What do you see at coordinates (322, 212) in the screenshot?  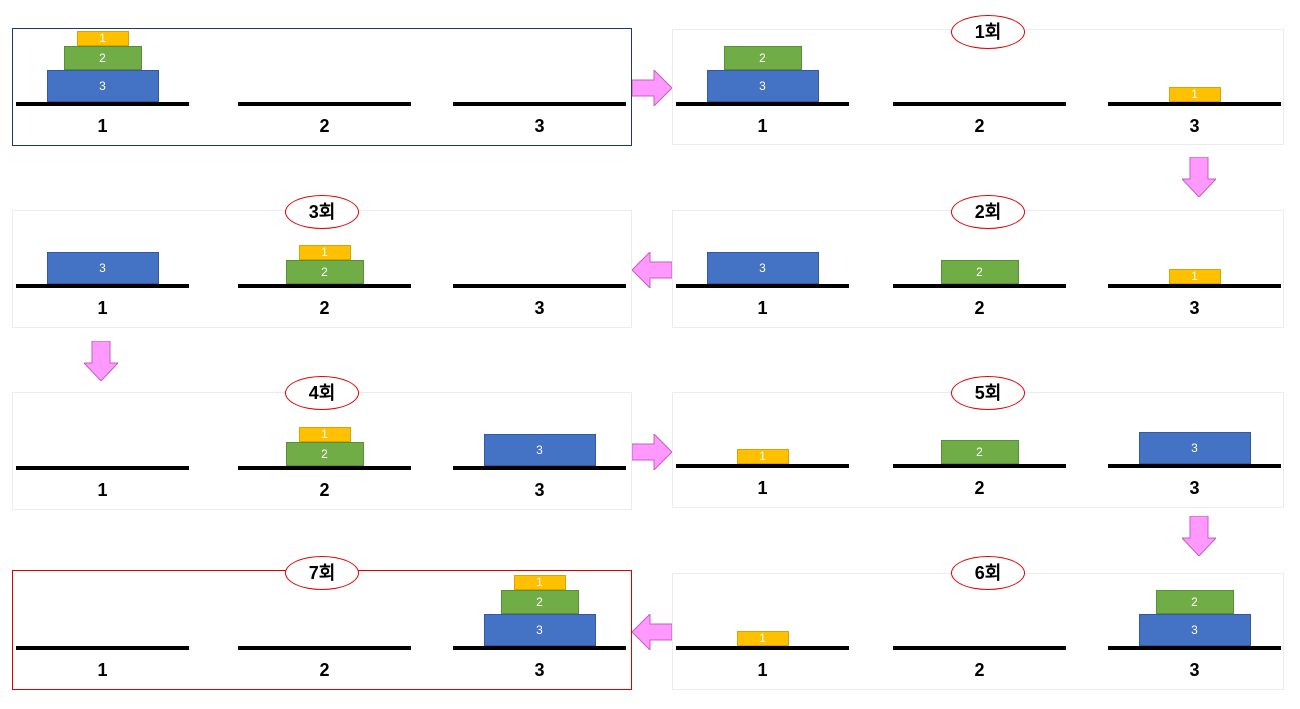 I see `step-count-badge: 3회` at bounding box center [322, 212].